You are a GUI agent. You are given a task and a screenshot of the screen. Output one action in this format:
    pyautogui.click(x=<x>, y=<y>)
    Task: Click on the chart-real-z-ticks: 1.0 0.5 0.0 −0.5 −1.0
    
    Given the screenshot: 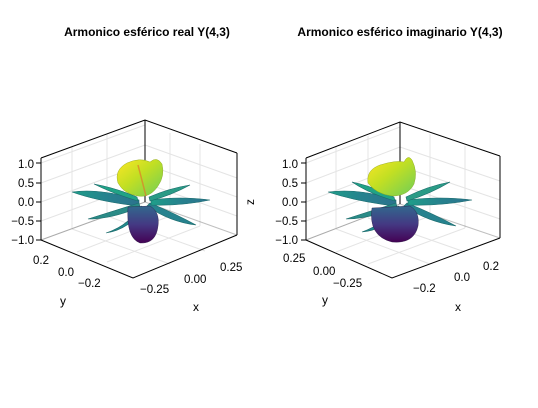 What is the action you would take?
    pyautogui.click(x=26, y=203)
    